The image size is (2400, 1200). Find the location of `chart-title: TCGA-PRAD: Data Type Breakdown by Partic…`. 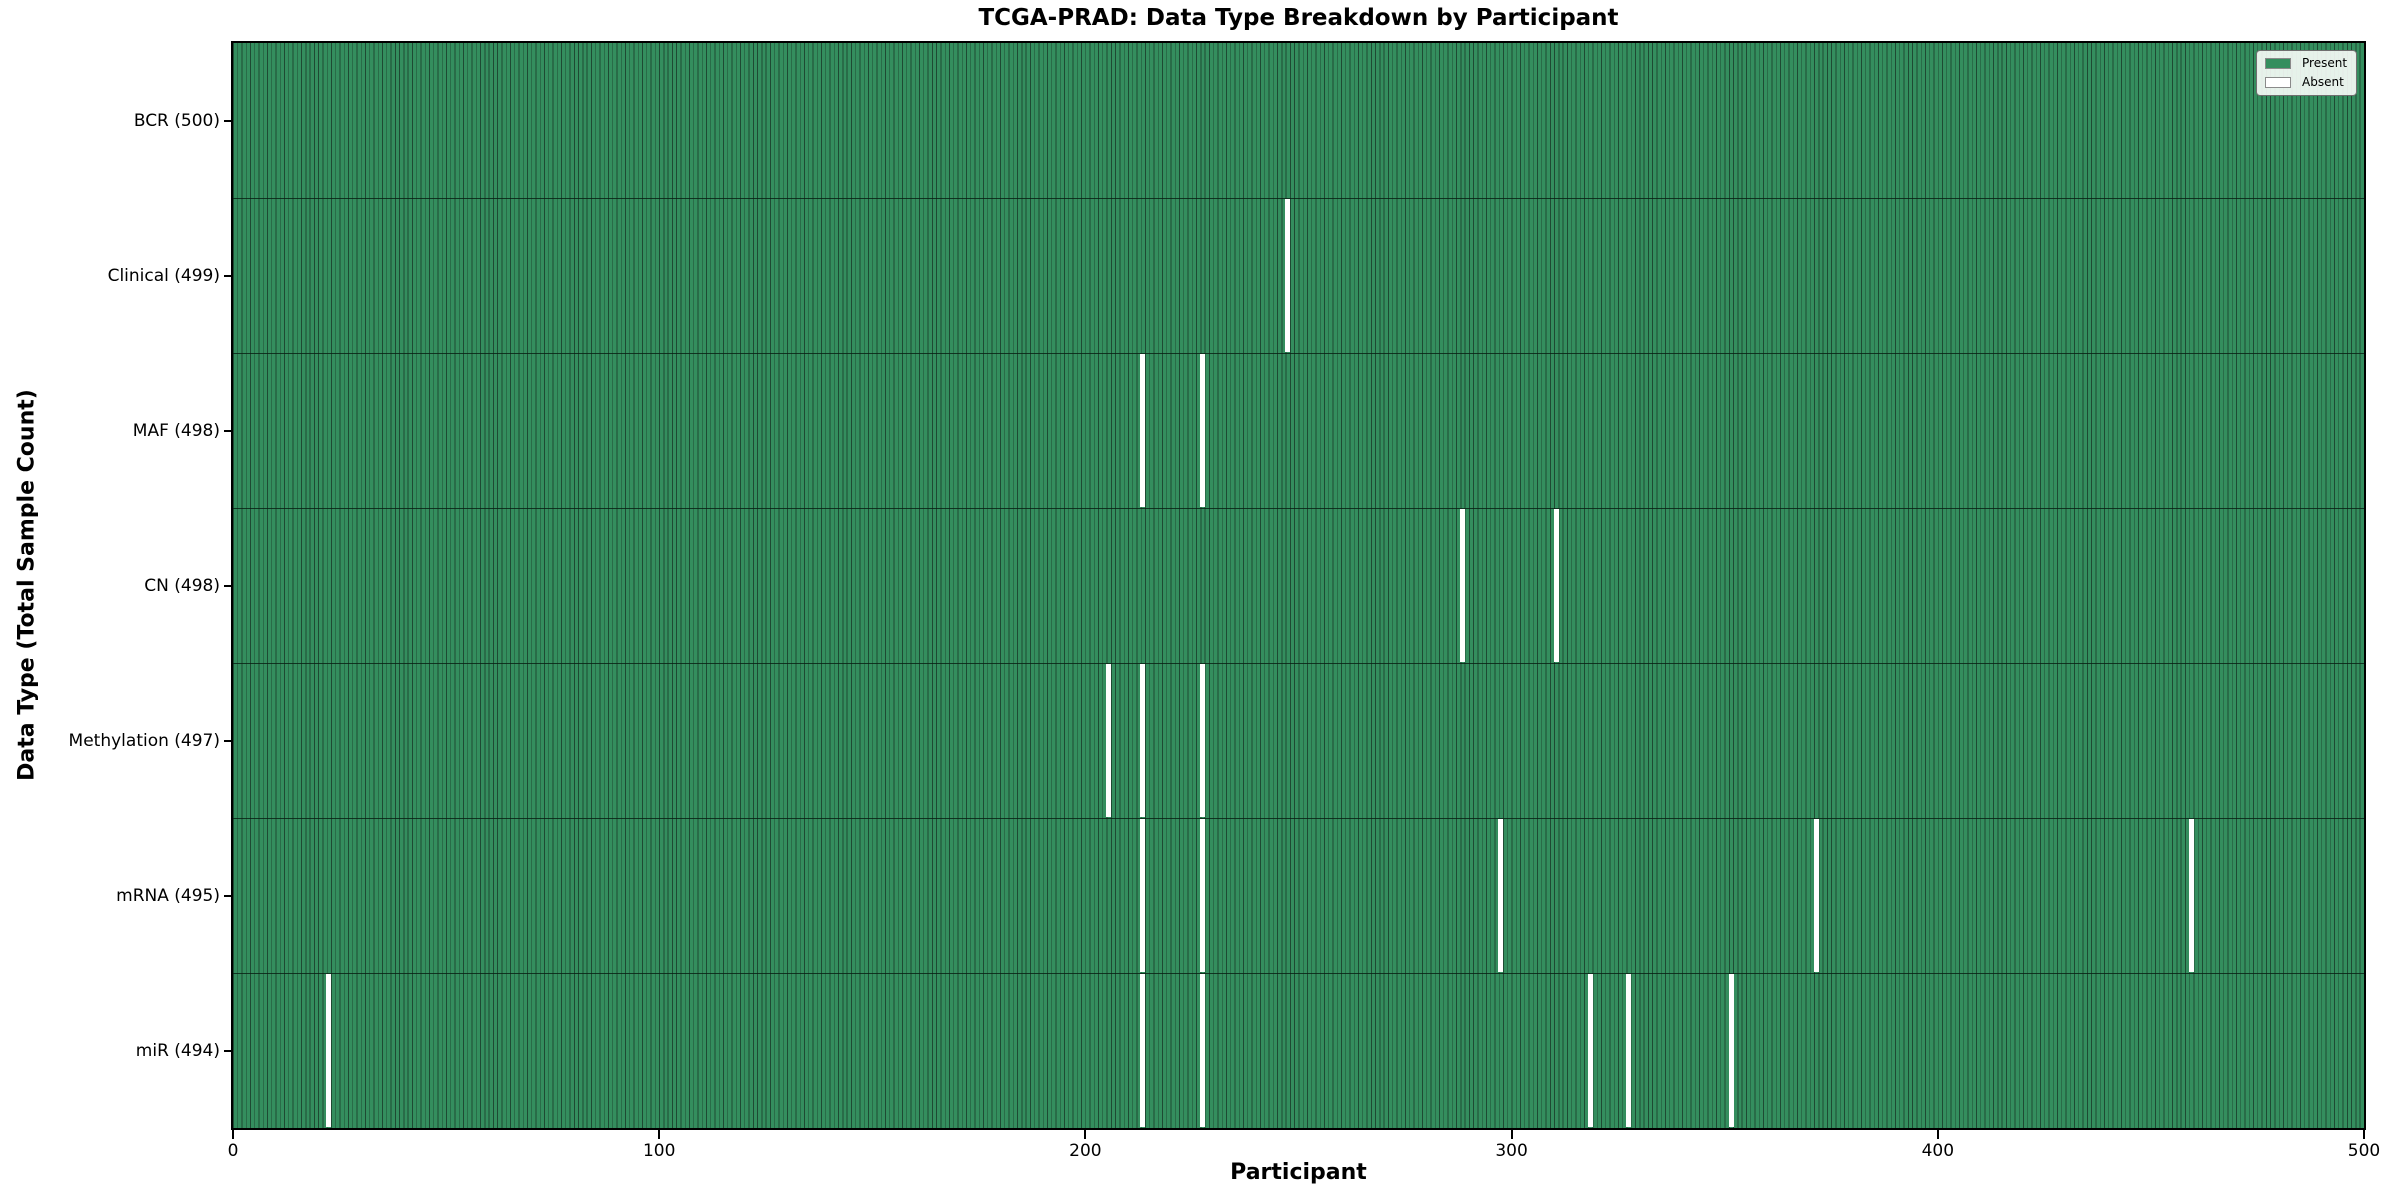

chart-title: TCGA-PRAD: Data Type Breakdown by Partic… is located at coordinates (1298, 18).